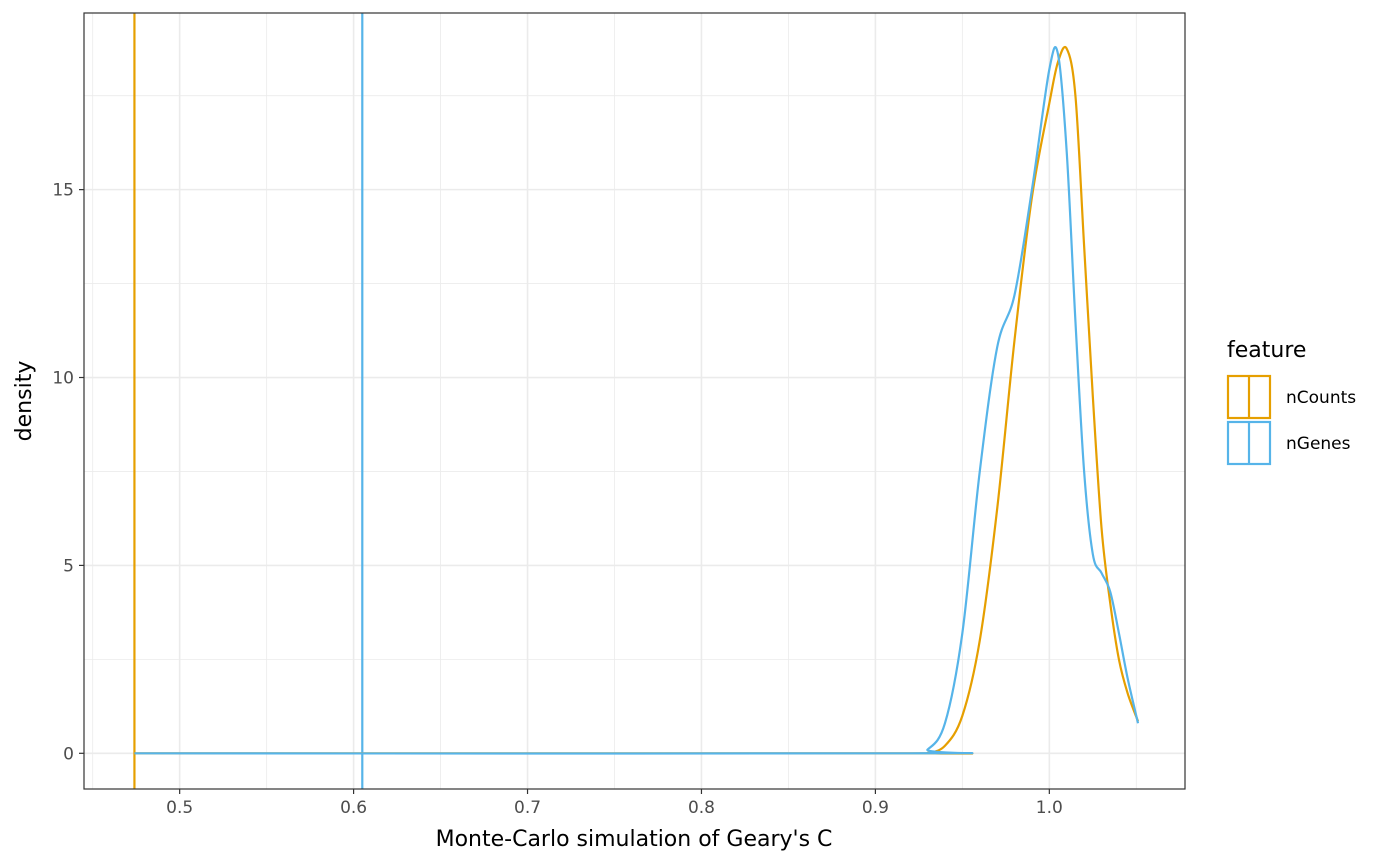 The height and width of the screenshot is (865, 1400). What do you see at coordinates (1049, 808) in the screenshot?
I see `x-tick-label: 1.0` at bounding box center [1049, 808].